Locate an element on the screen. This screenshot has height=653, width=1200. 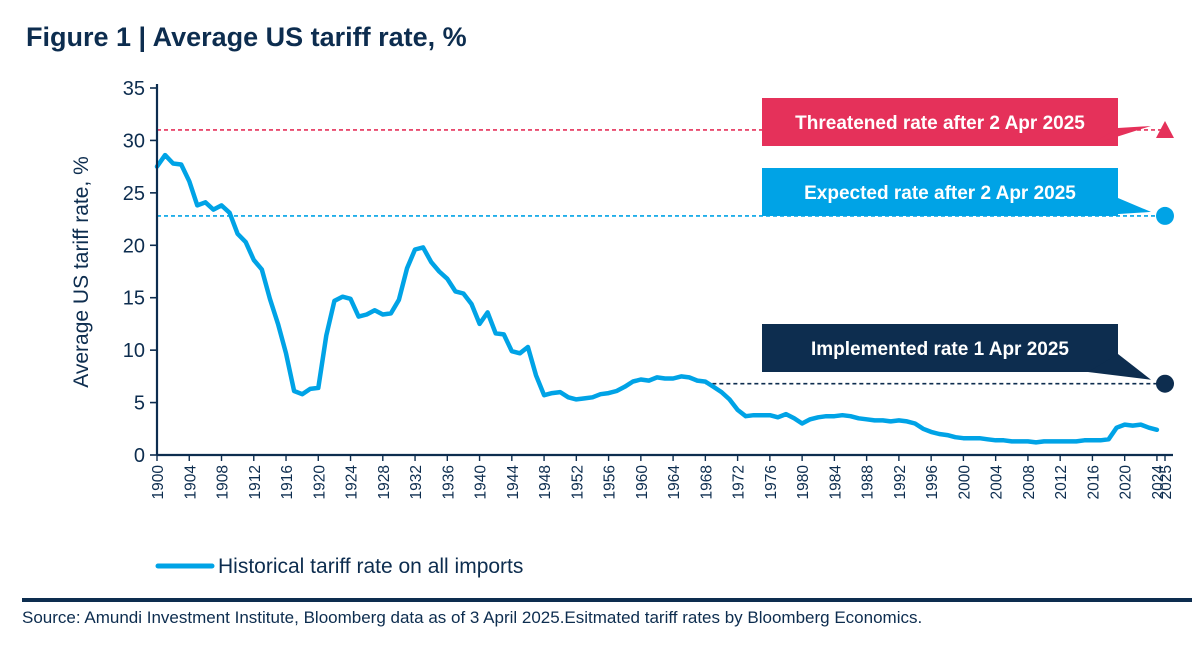
implemented-callout-box is located at coordinates (940, 348).